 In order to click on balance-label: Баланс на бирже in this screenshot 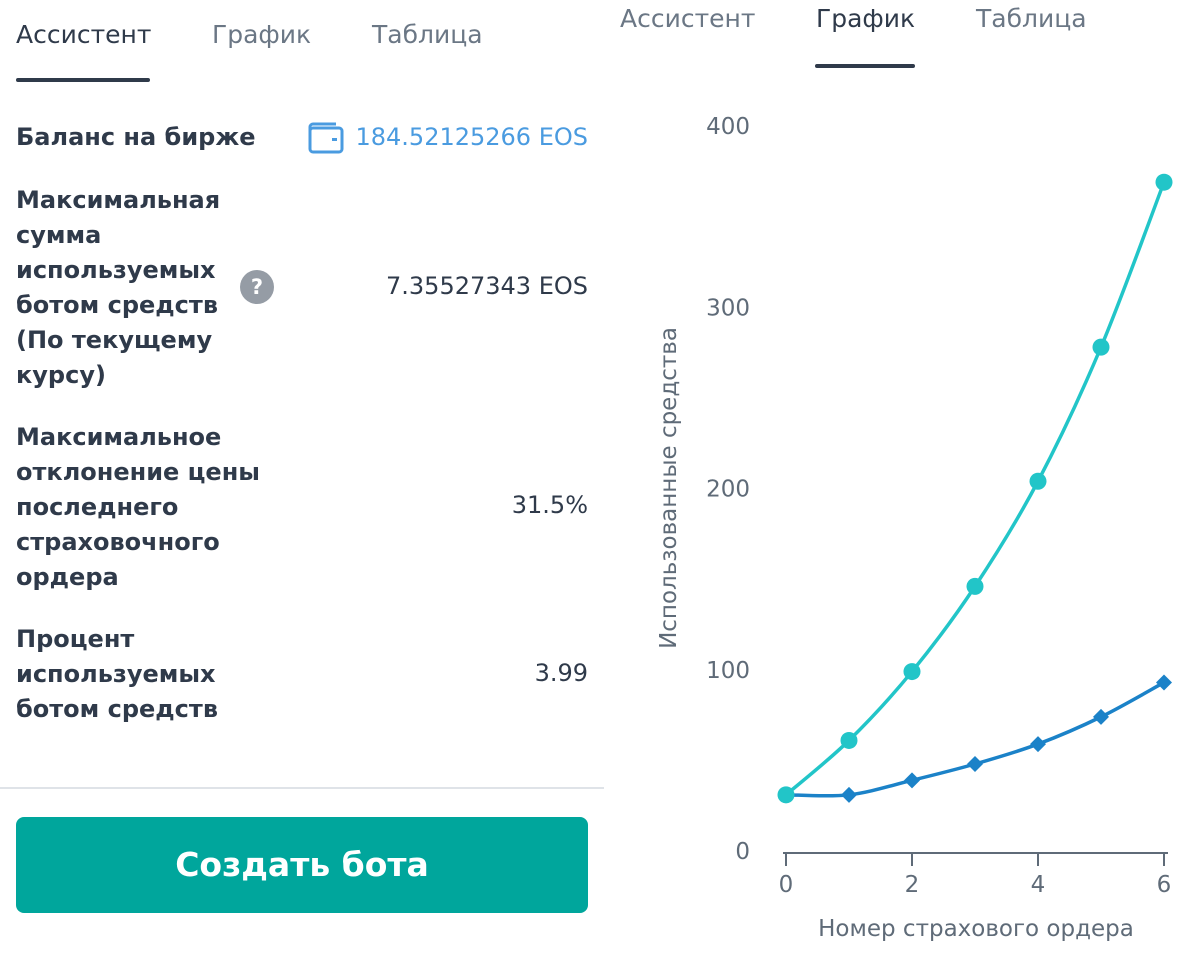, I will do `click(136, 137)`.